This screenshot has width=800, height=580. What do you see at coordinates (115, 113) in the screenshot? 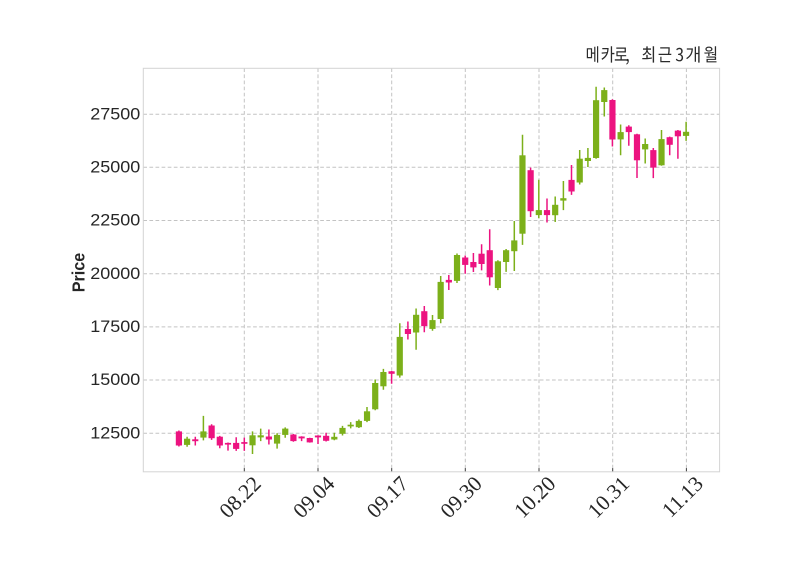
I see `svg-text: 27500` at bounding box center [115, 113].